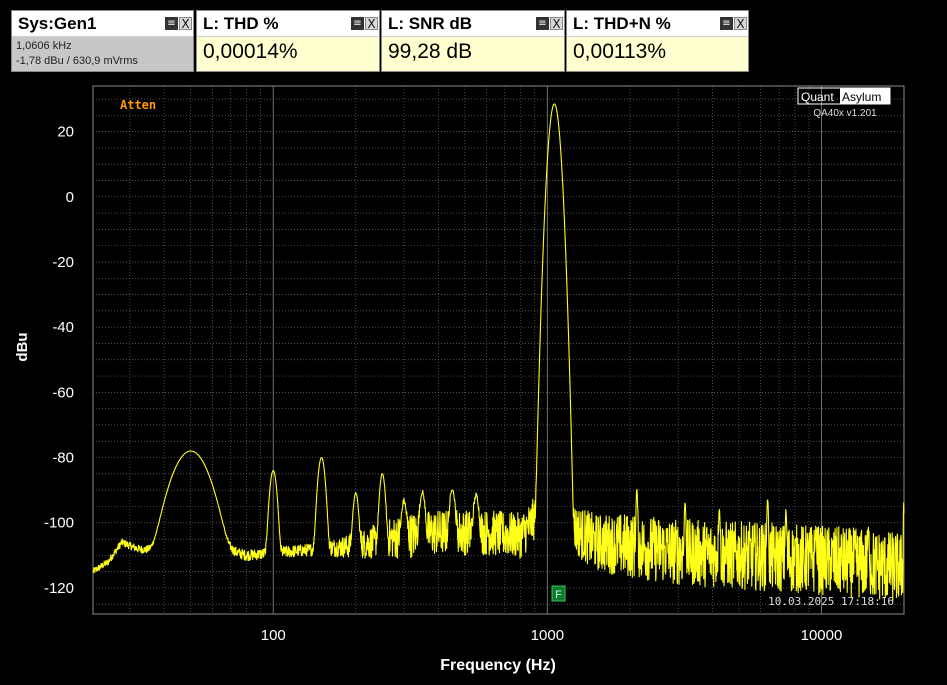  Describe the element at coordinates (44, 46) in the screenshot. I see `generator-frequency: 1,0606 kHz` at that location.